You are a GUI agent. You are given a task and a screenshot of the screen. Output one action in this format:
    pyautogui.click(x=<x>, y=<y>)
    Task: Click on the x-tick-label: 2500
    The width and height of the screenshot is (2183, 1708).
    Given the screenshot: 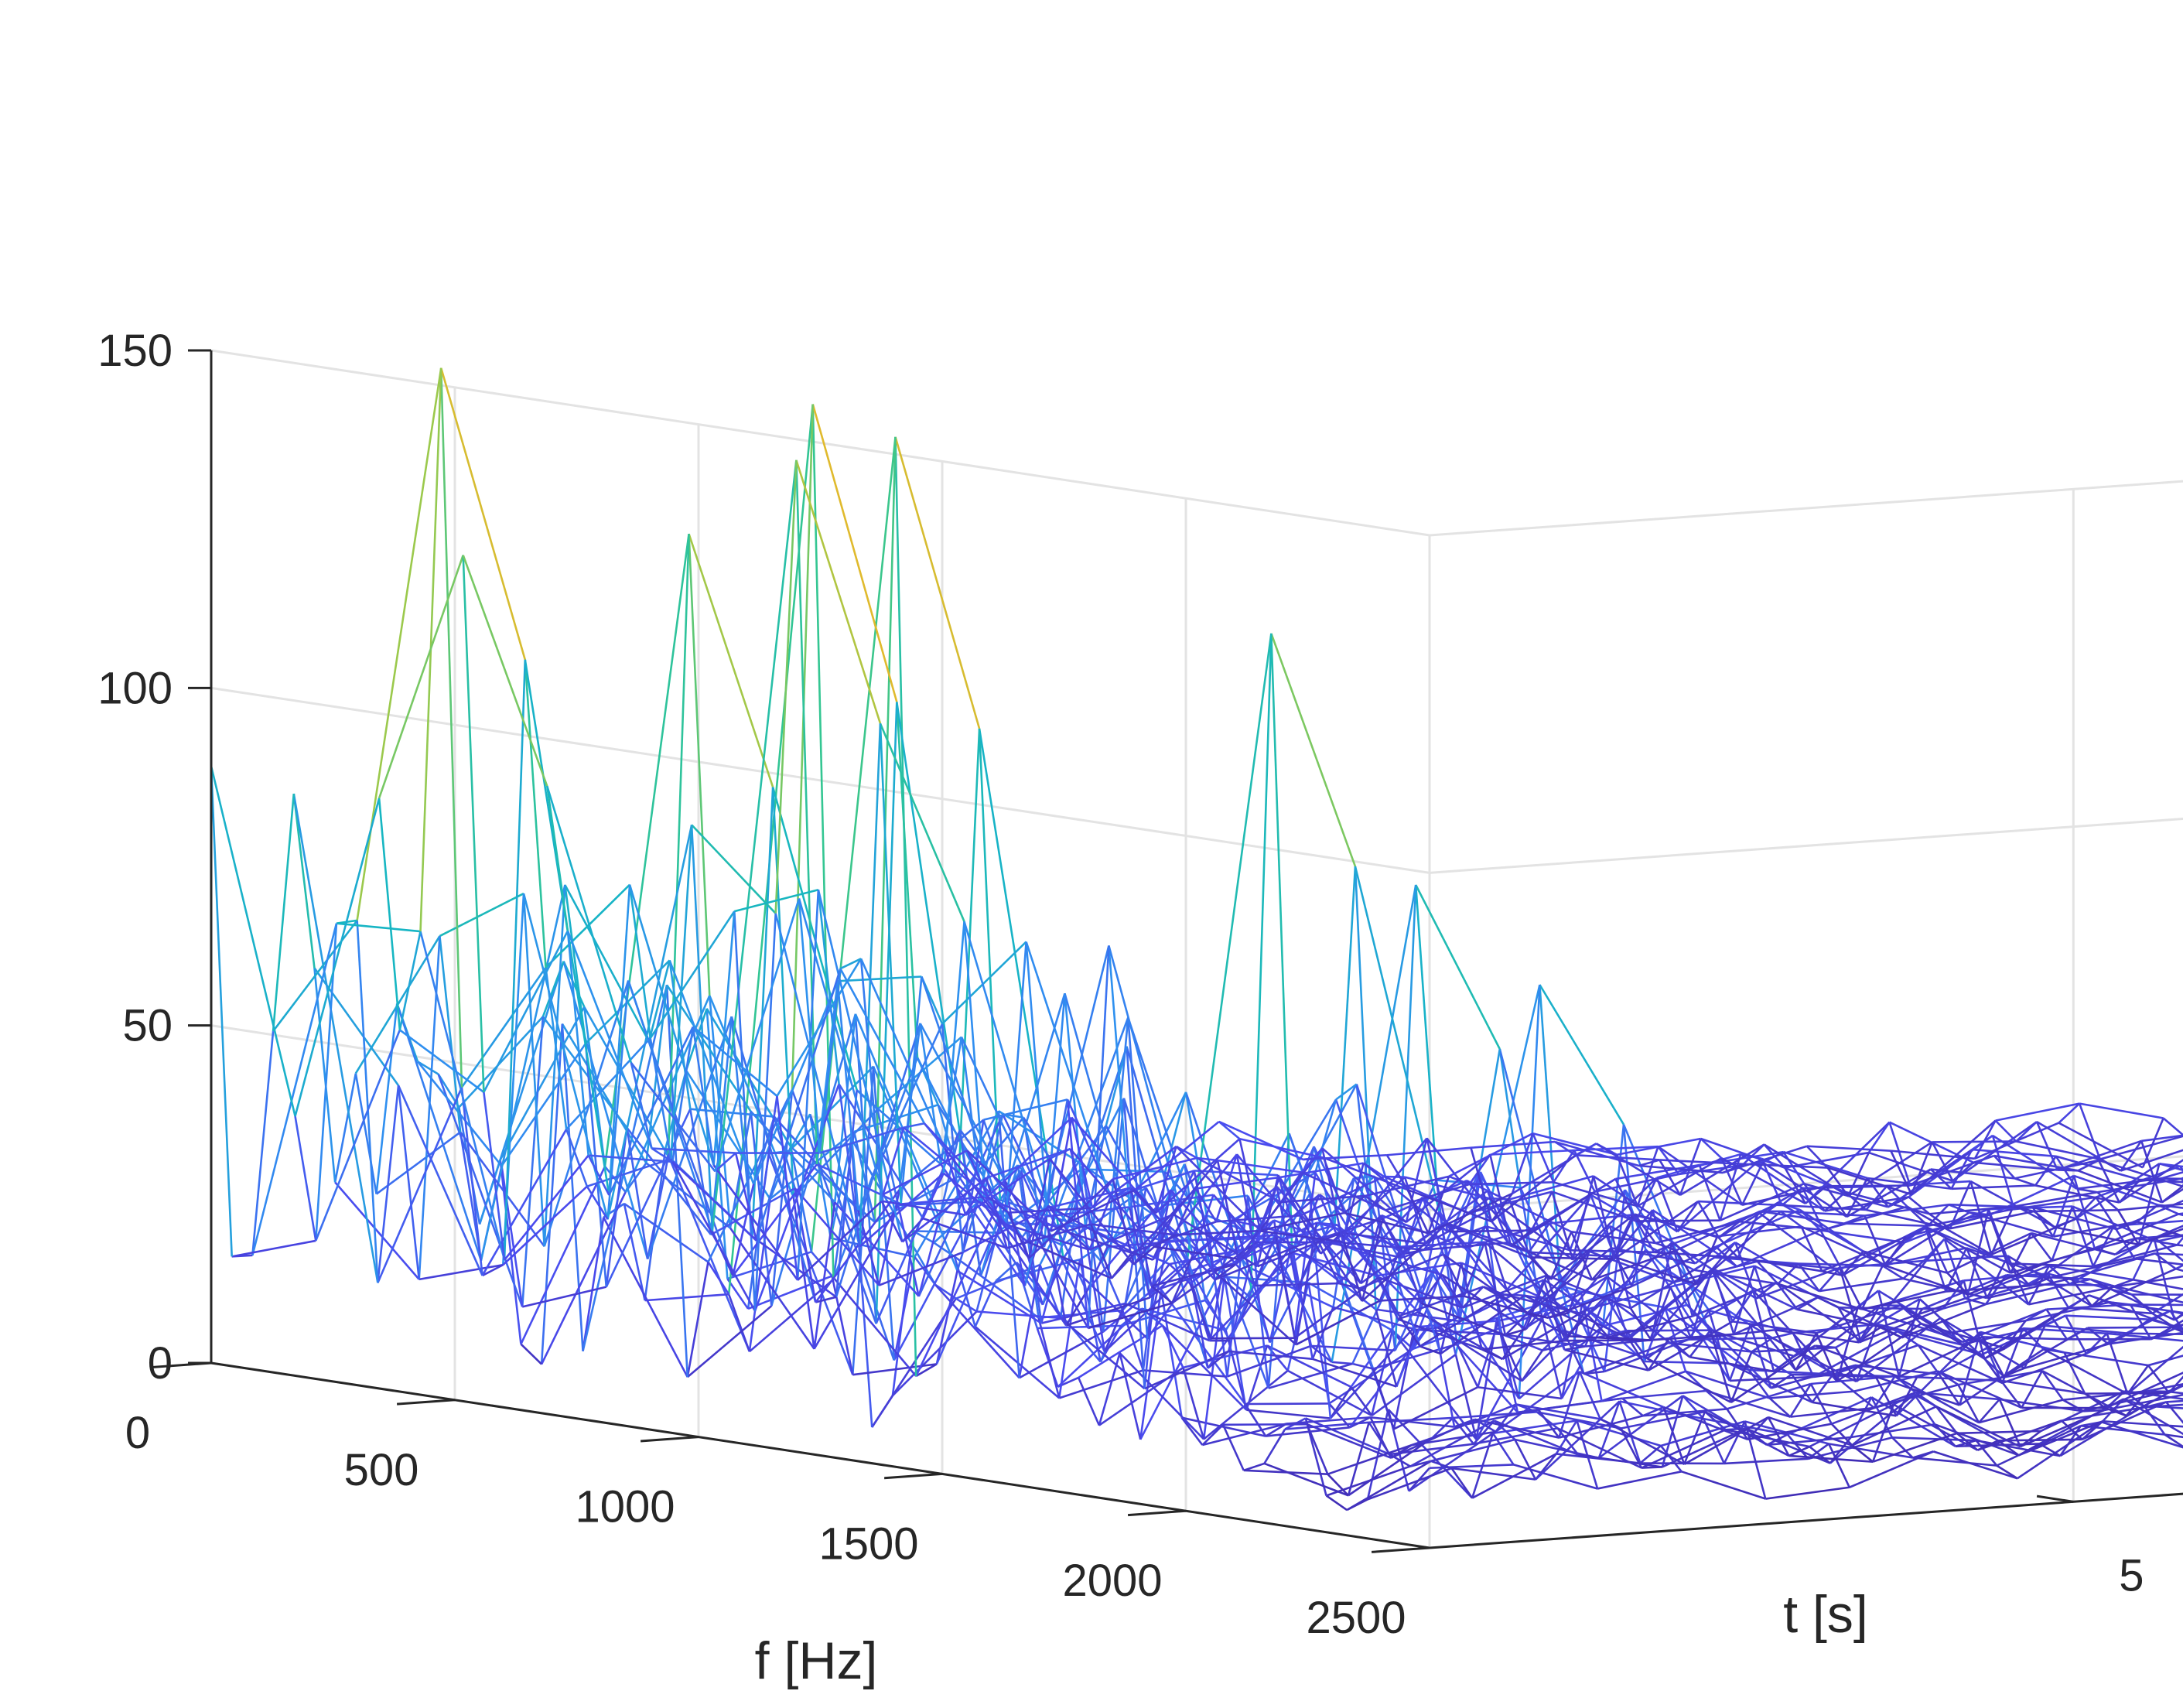 What is the action you would take?
    pyautogui.click(x=1356, y=1618)
    